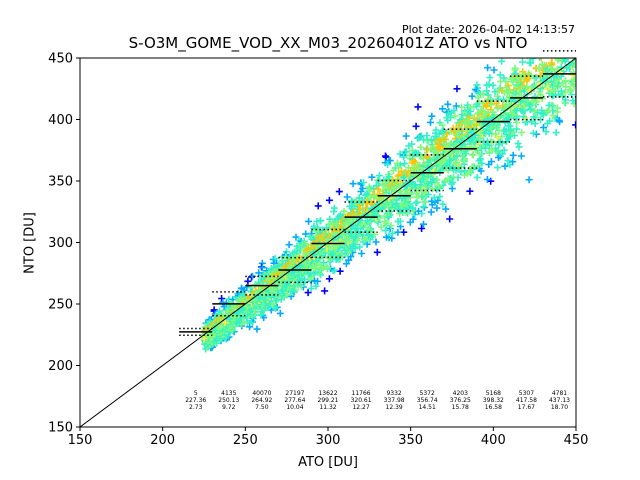 The image size is (640, 480). What do you see at coordinates (526, 400) in the screenshot?
I see `bin-mean: 417.58` at bounding box center [526, 400].